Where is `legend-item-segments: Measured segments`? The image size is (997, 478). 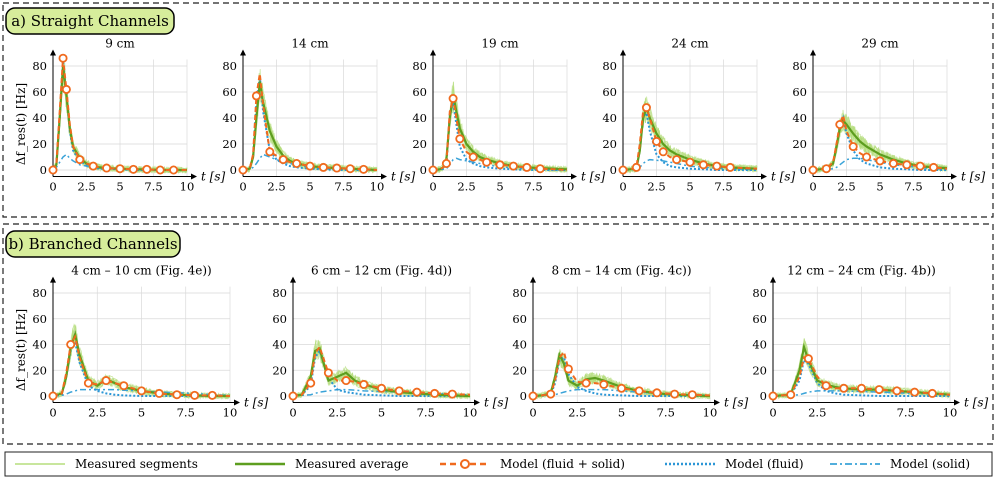 legend-item-segments: Measured segments is located at coordinates (106, 464).